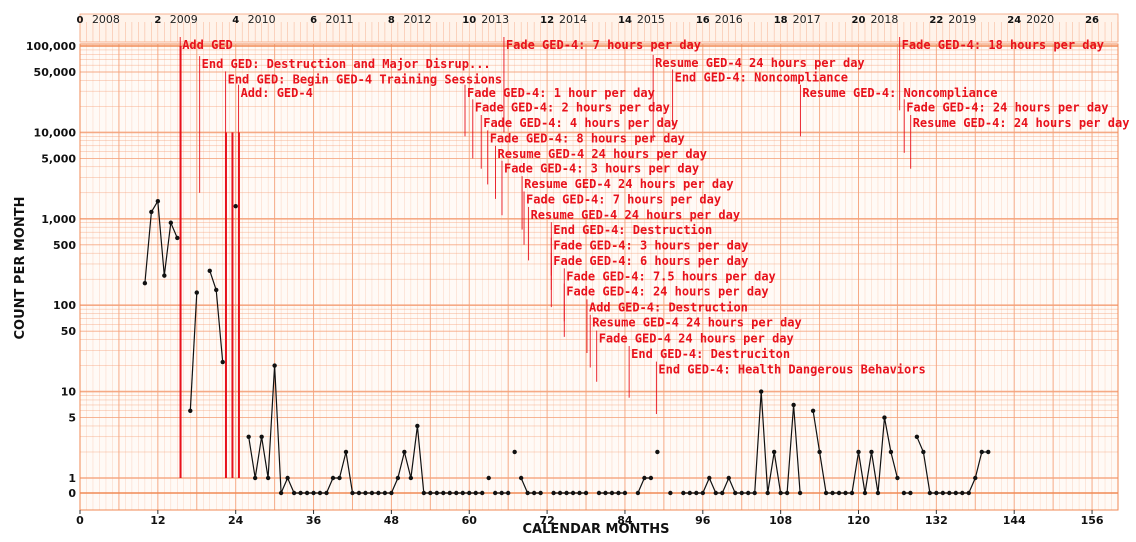  Describe the element at coordinates (561, 93) in the screenshot. I see `annotation-label: Fade GED-4: 1 hour per day` at that location.